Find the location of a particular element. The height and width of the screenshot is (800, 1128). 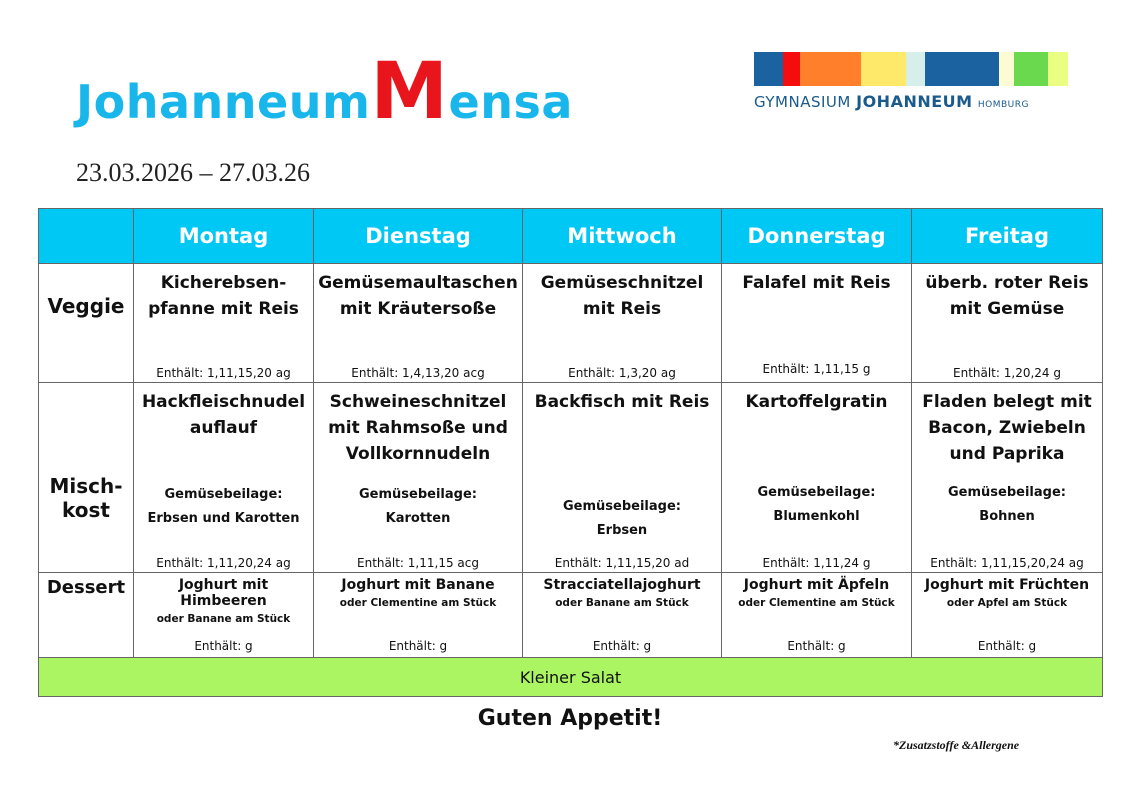

side-value: Erbsen und Karotten is located at coordinates (223, 518).